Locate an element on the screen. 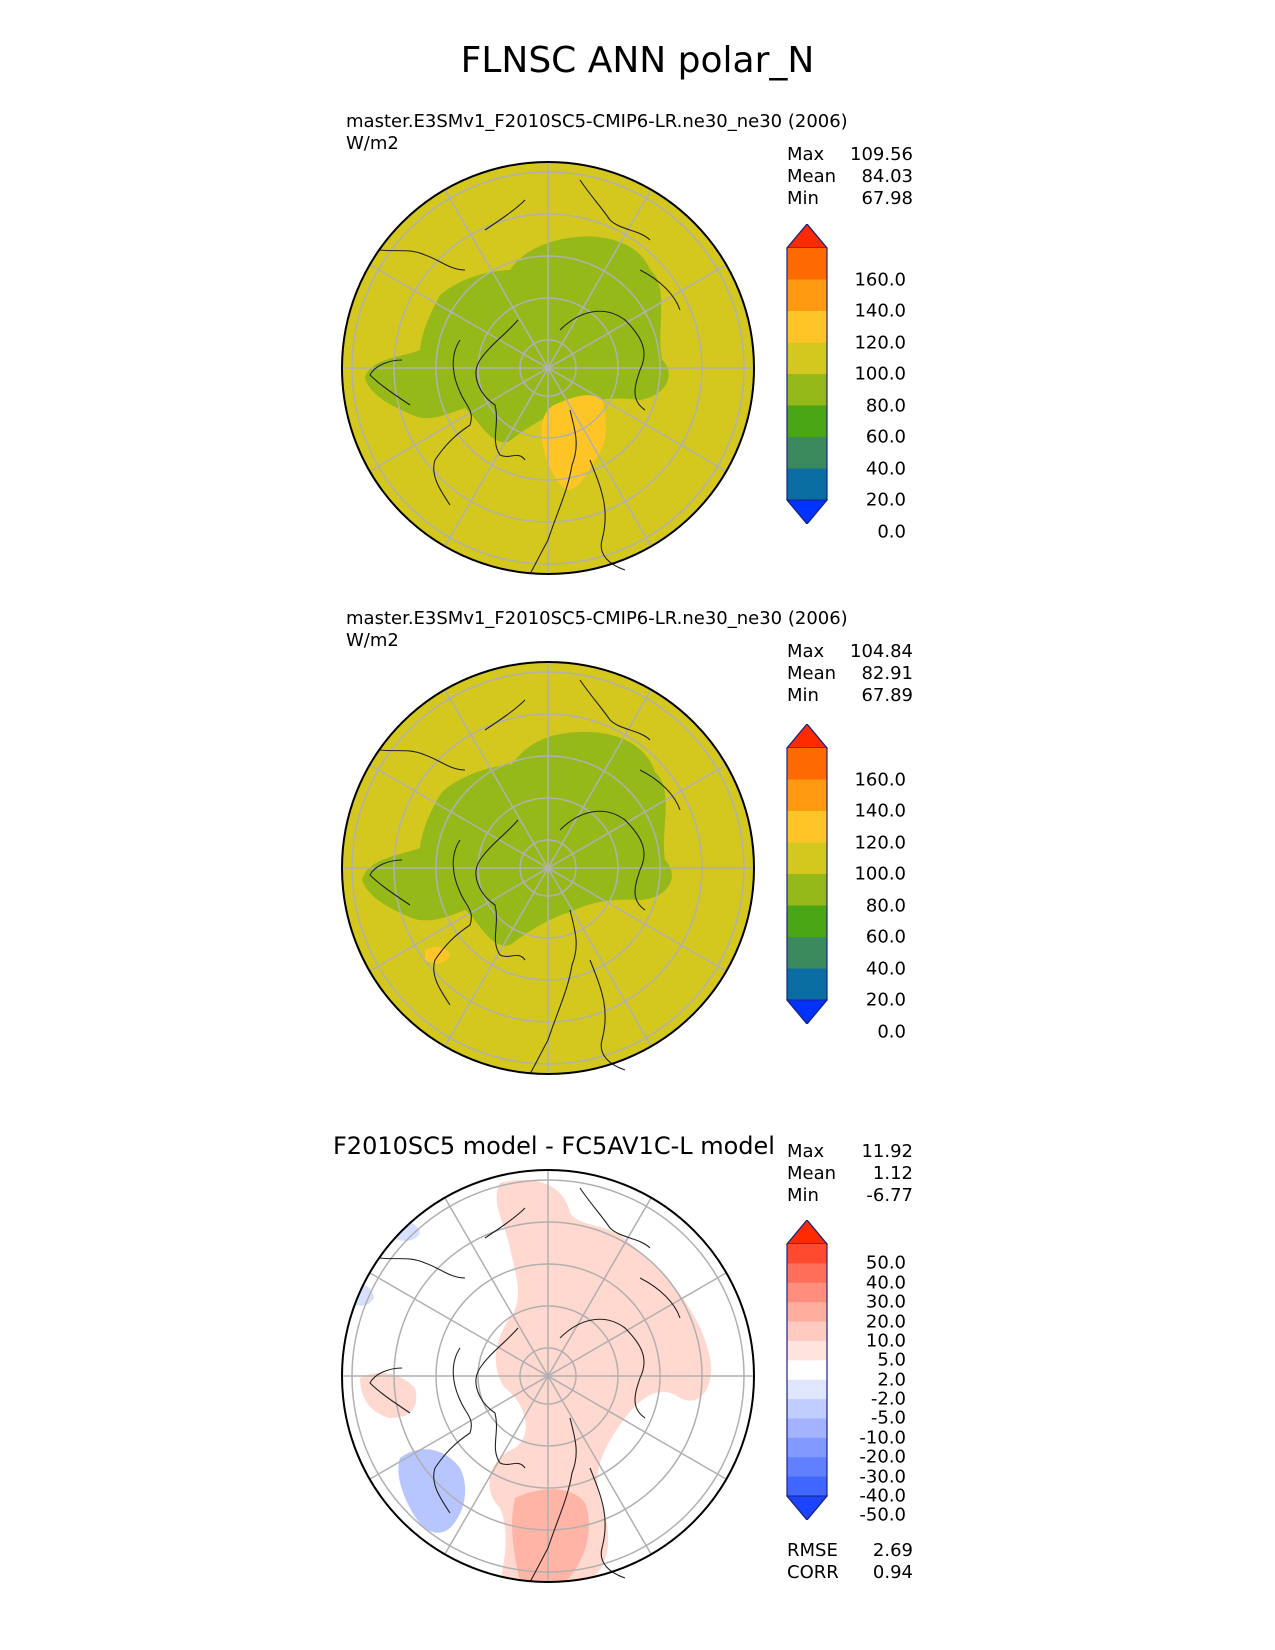 Image resolution: width=1275 pixels, height=1650 pixels. polar-map-ref is located at coordinates (548, 868).